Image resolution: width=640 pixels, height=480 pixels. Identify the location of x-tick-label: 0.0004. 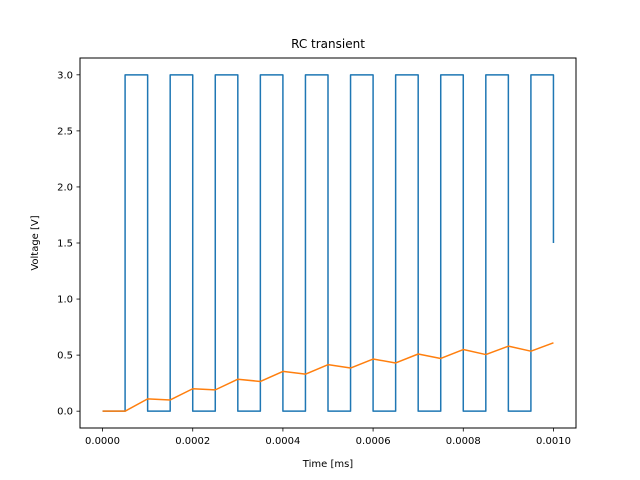
(282, 441).